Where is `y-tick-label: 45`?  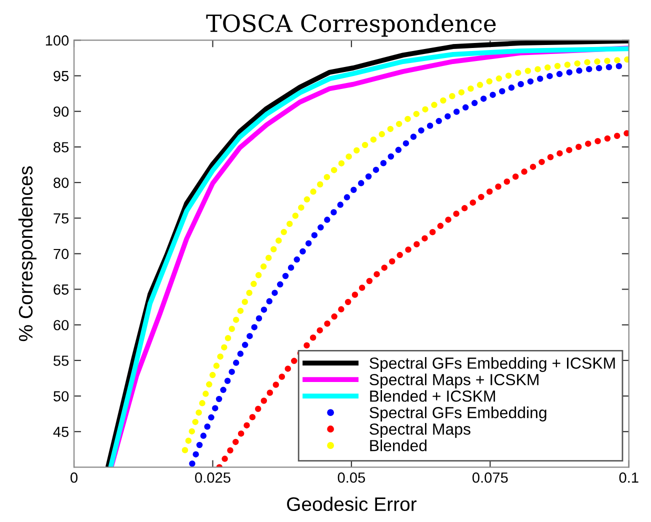 y-tick-label: 45 is located at coordinates (61, 432).